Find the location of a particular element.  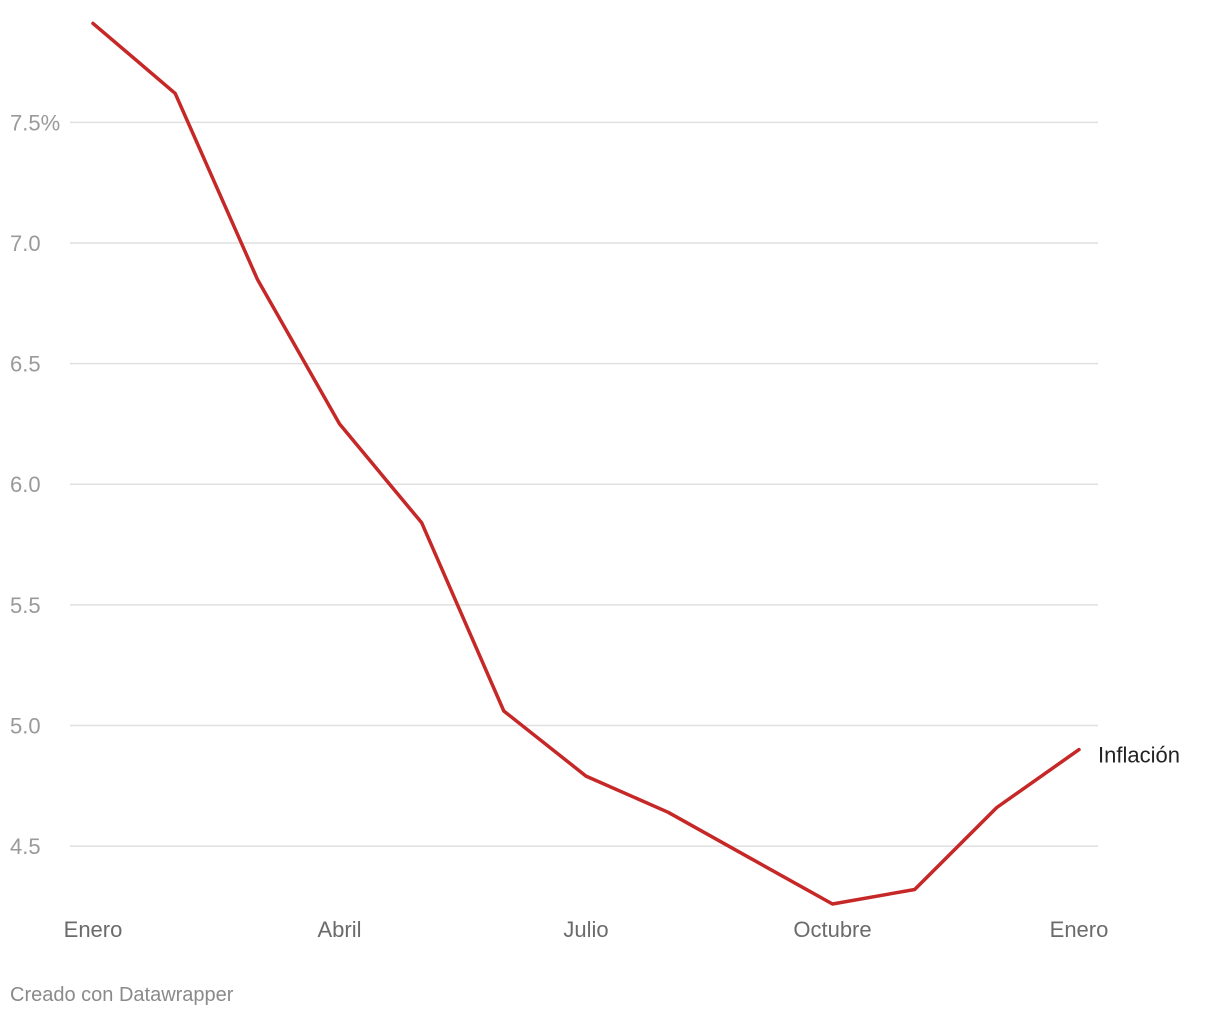

y-tick-label: 4.5 is located at coordinates (25, 846).